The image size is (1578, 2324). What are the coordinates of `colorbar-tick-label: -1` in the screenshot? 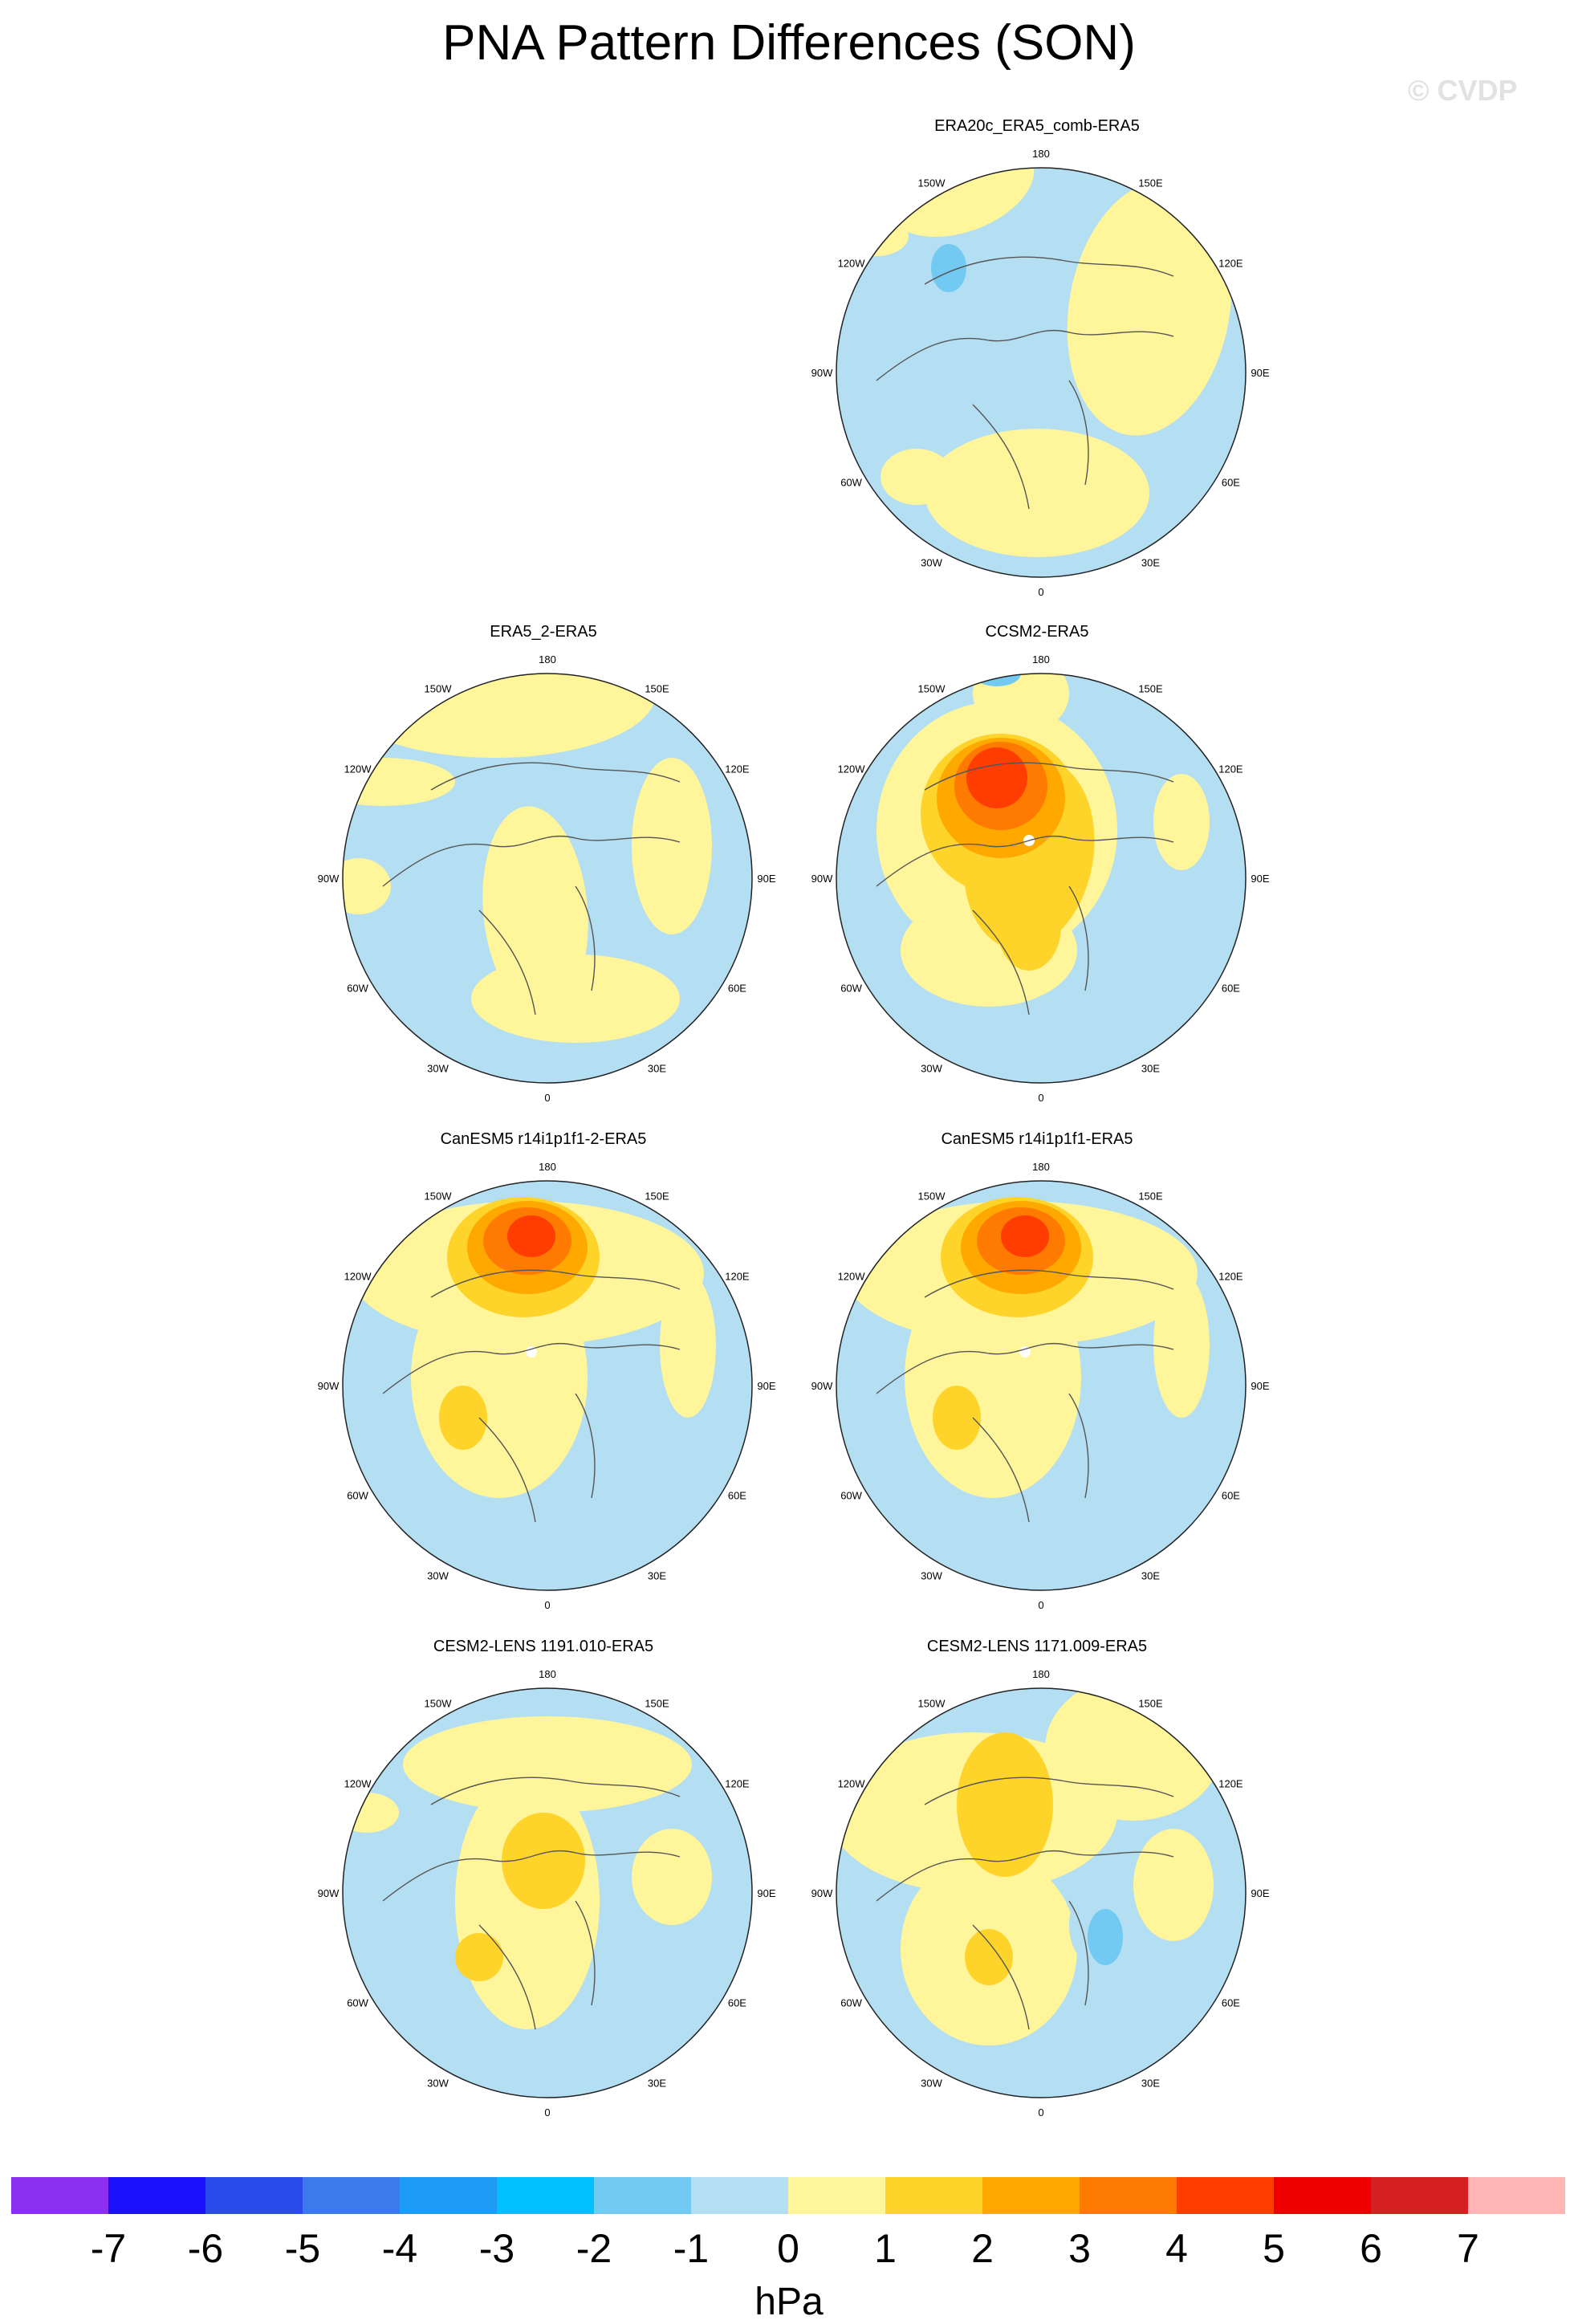 It's located at (691, 2248).